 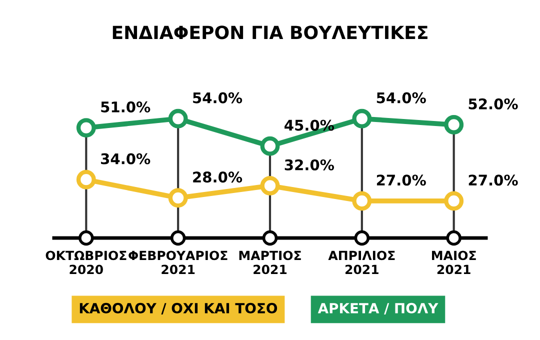 I want to click on text: ΚΑΘΟΛΟΥ / ΟΧΙ ΚΑΙ ΤΟΣΟ, so click(x=179, y=308).